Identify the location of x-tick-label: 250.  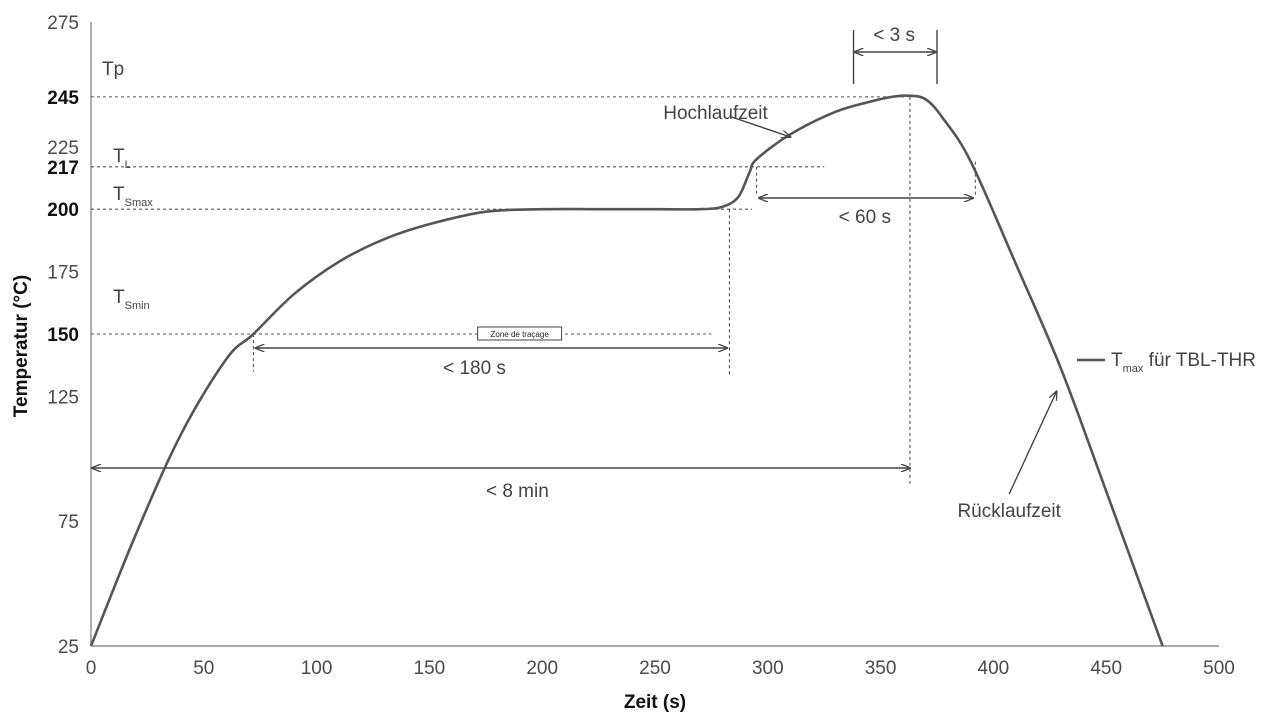
(655, 668).